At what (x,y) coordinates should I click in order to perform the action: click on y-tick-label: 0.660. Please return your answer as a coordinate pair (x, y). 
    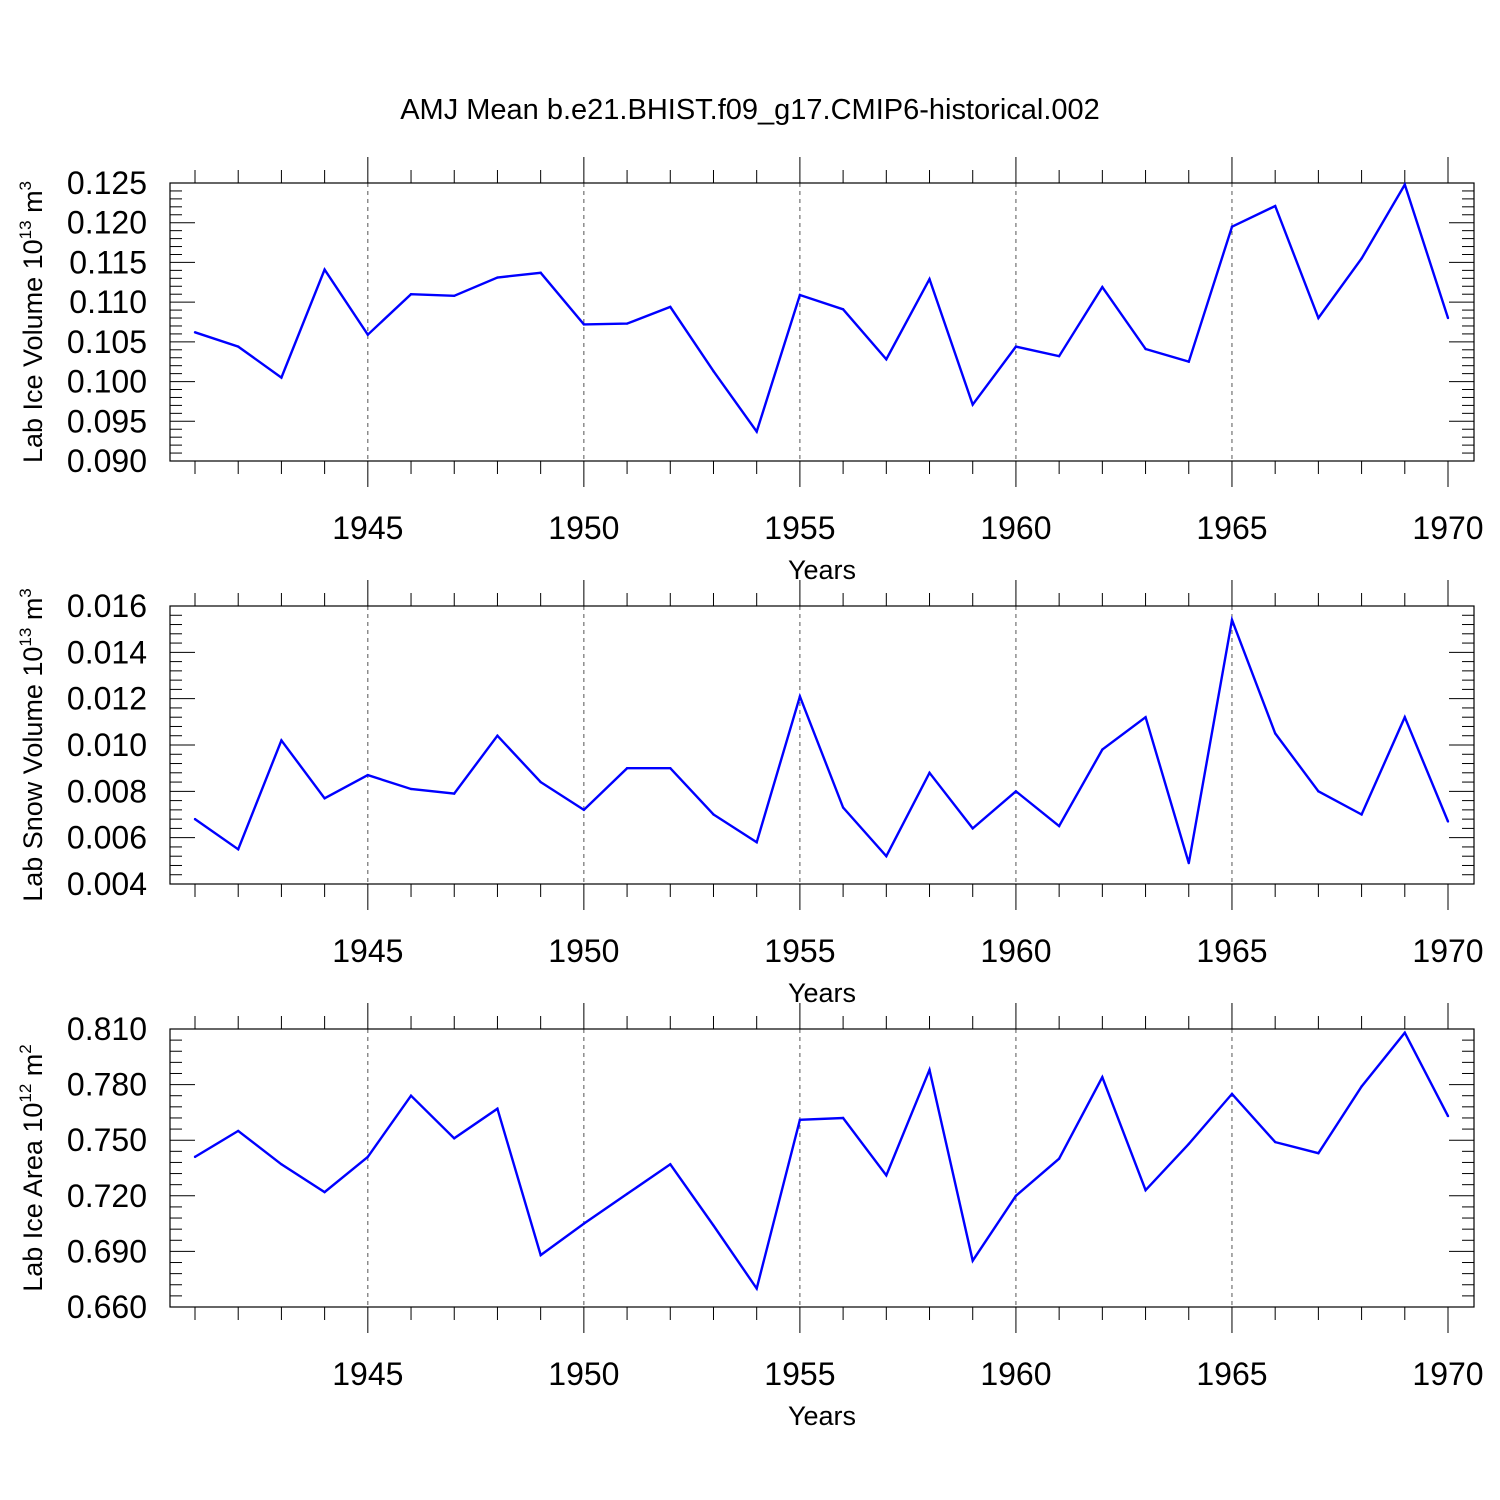
    Looking at the image, I should click on (107, 1307).